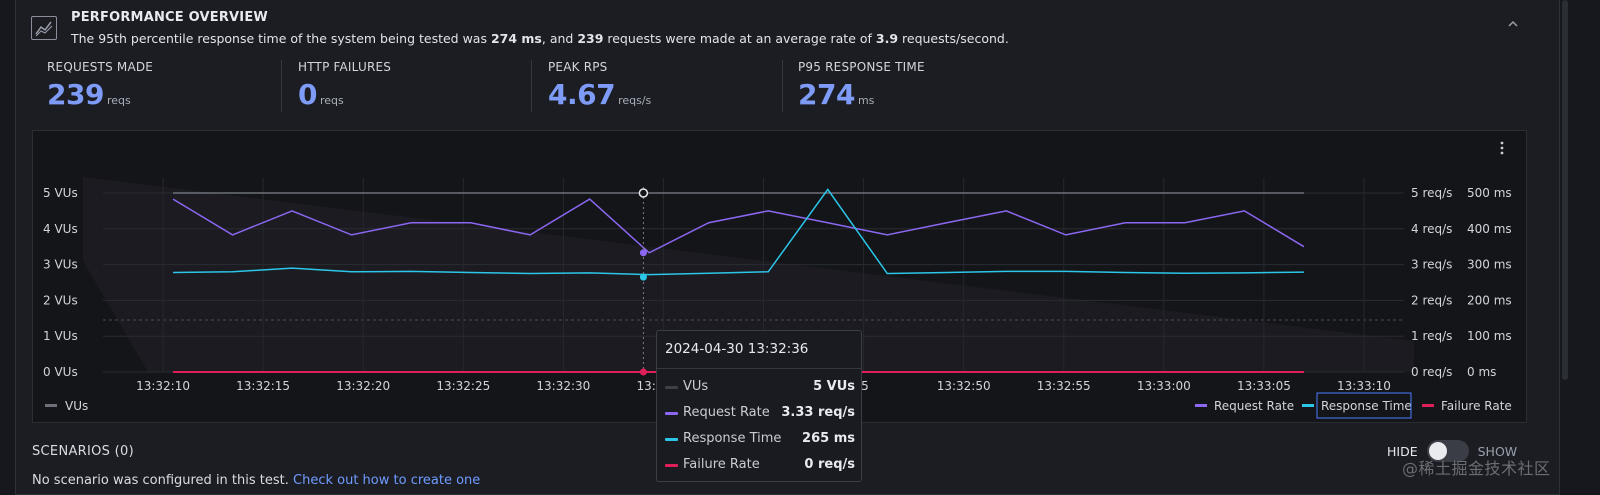 This screenshot has height=495, width=1600. What do you see at coordinates (1489, 300) in the screenshot?
I see `y-axis-right-ms-label: 200 ms` at bounding box center [1489, 300].